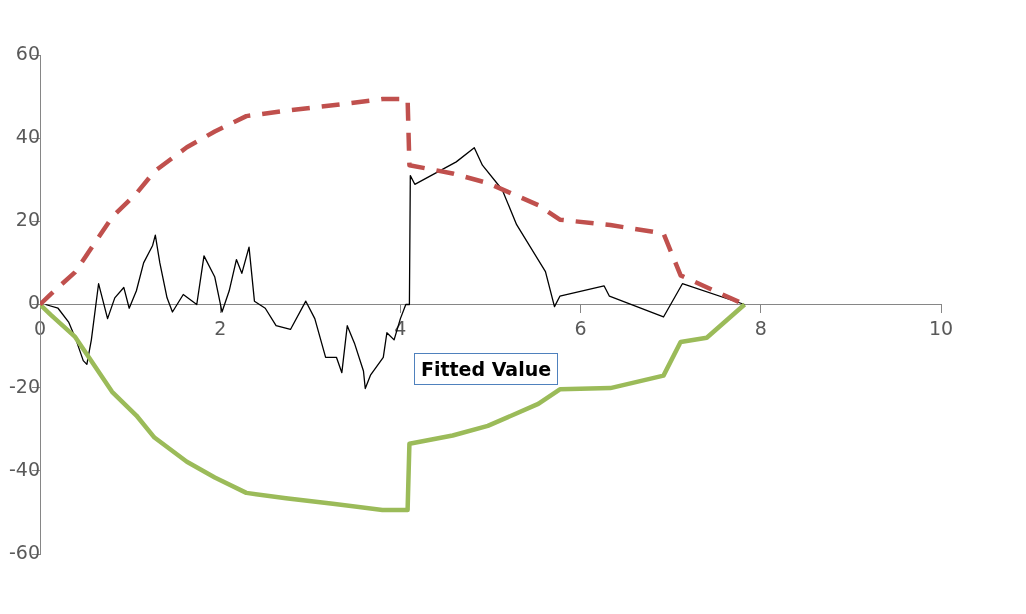 The height and width of the screenshot is (614, 1026). Describe the element at coordinates (486, 368) in the screenshot. I see `annotation: Fitted Value` at that location.